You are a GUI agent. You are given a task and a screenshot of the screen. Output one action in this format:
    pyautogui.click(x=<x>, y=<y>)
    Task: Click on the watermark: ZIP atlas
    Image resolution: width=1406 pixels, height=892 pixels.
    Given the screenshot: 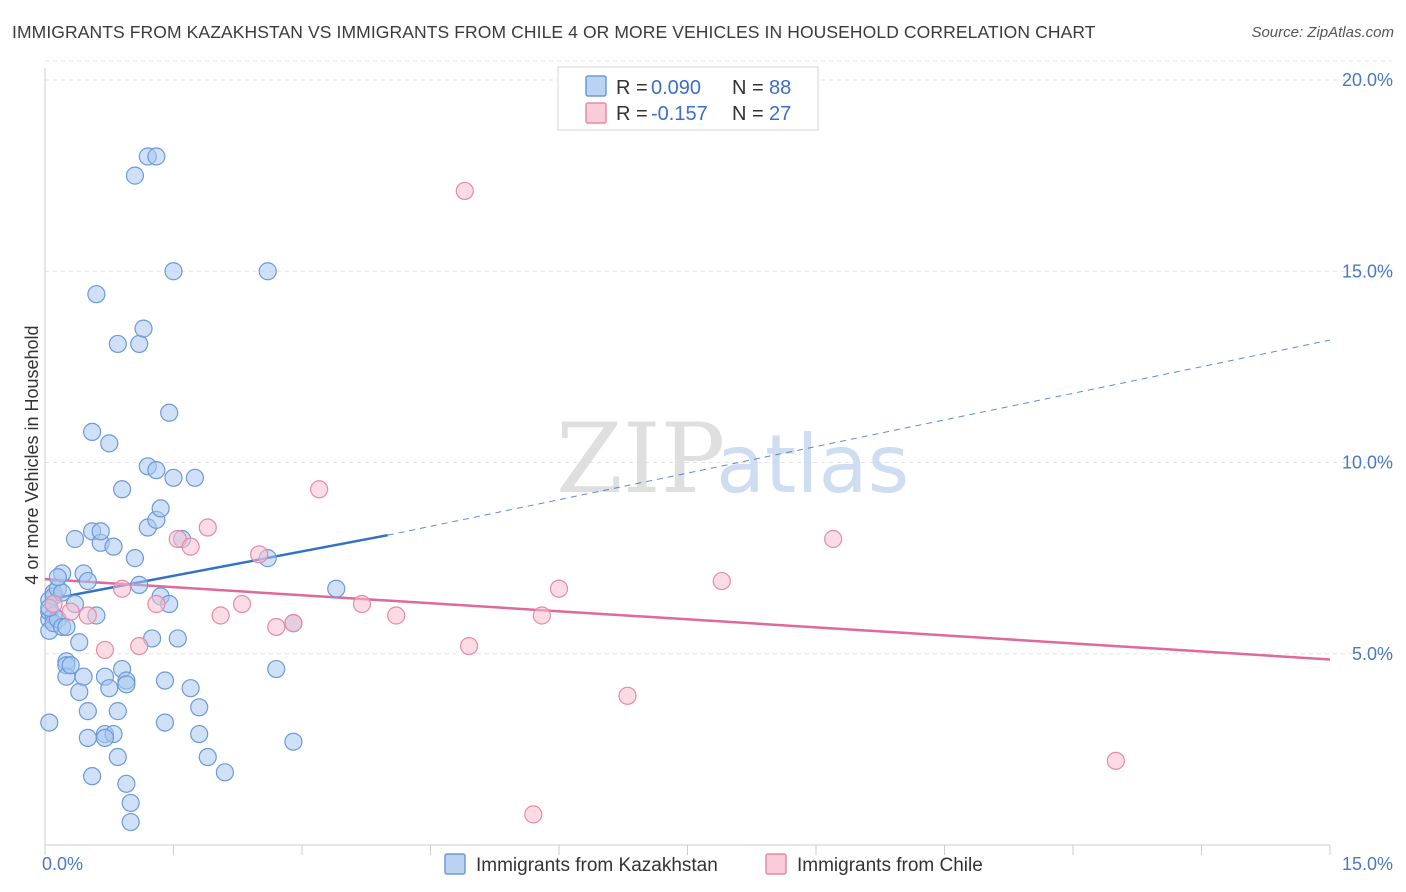 What is the action you would take?
    pyautogui.click(x=732, y=459)
    